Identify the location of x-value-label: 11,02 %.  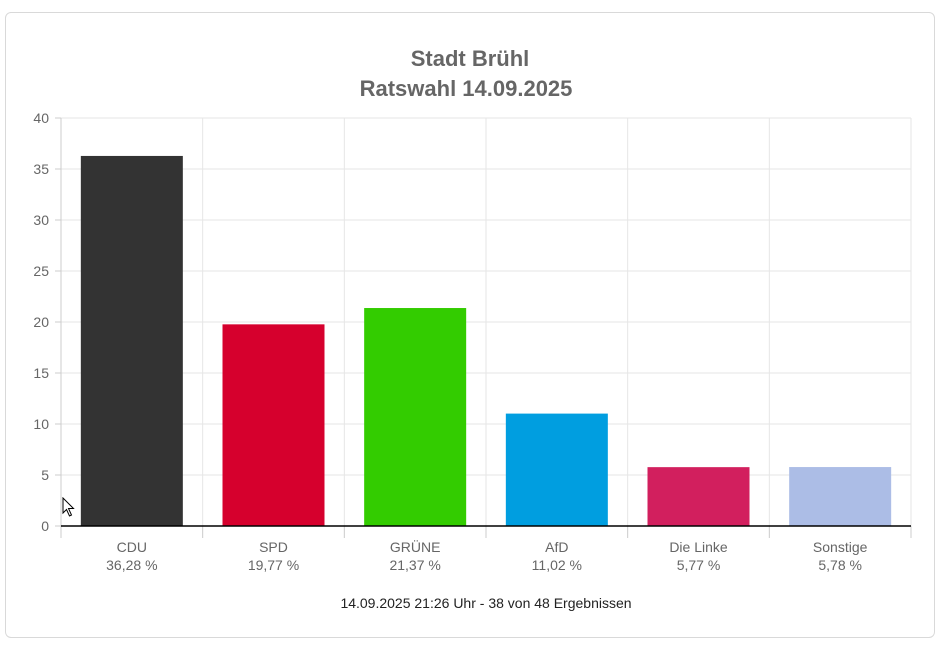
(557, 565).